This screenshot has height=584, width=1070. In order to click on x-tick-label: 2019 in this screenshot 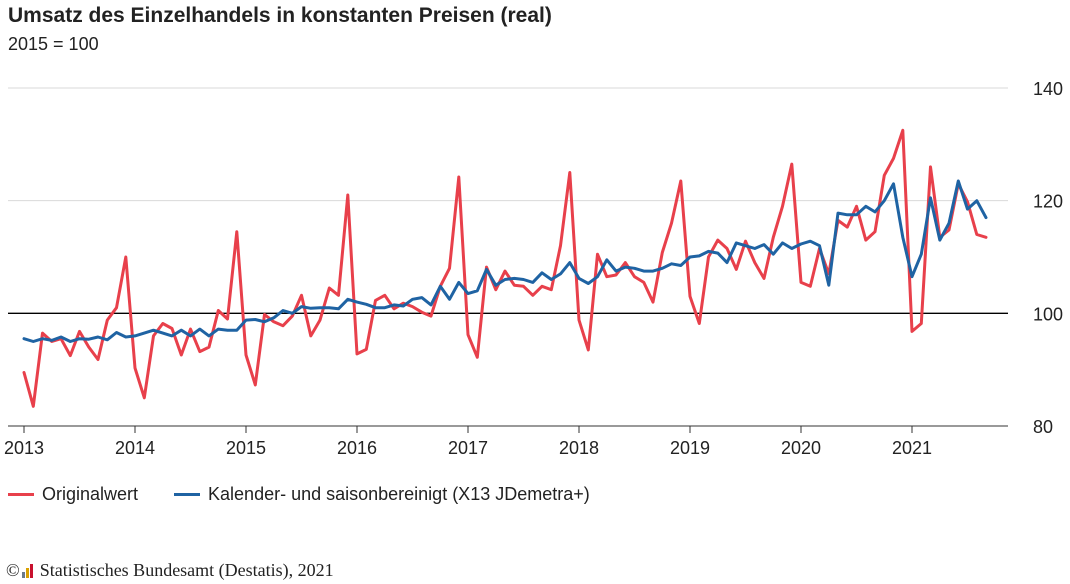, I will do `click(690, 448)`.